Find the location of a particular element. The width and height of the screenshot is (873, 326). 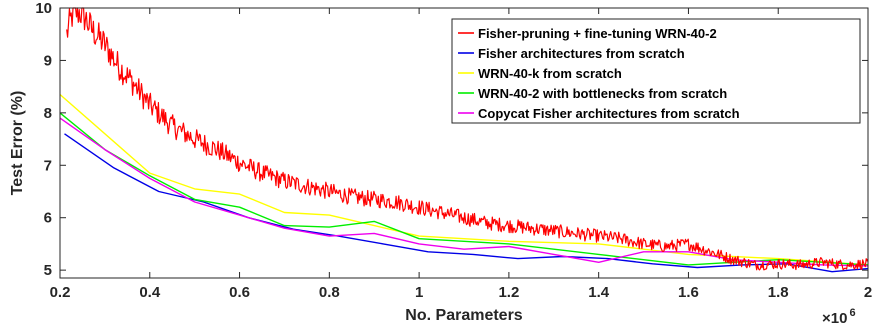

x-tick-label: 1.6 is located at coordinates (688, 292).